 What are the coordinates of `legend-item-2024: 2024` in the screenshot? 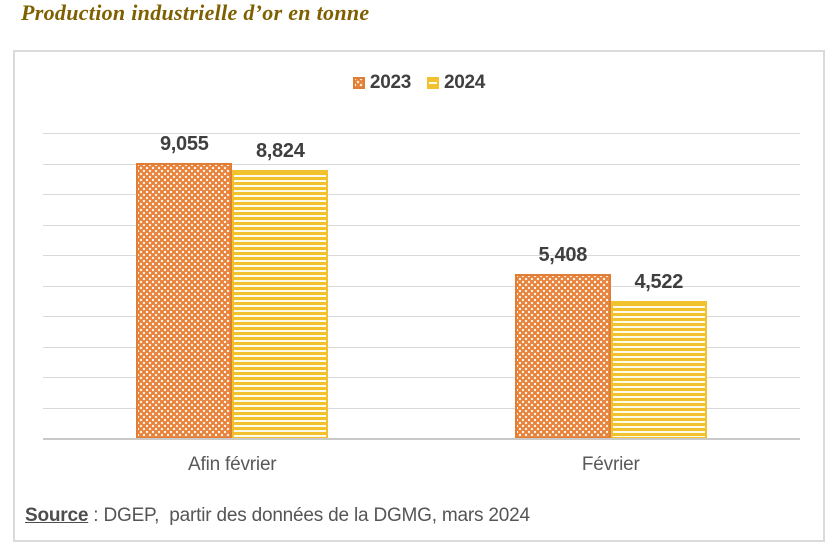 It's located at (456, 83).